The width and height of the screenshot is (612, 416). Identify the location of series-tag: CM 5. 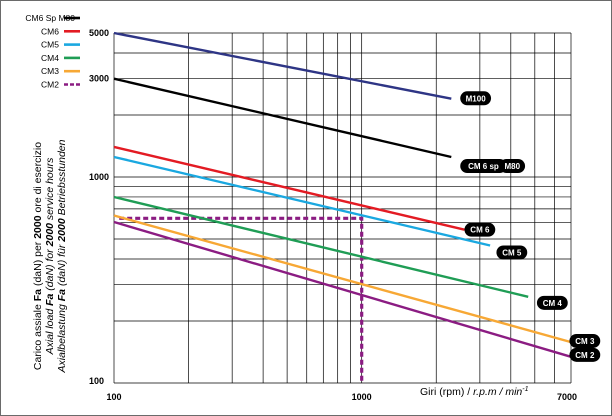
(512, 252).